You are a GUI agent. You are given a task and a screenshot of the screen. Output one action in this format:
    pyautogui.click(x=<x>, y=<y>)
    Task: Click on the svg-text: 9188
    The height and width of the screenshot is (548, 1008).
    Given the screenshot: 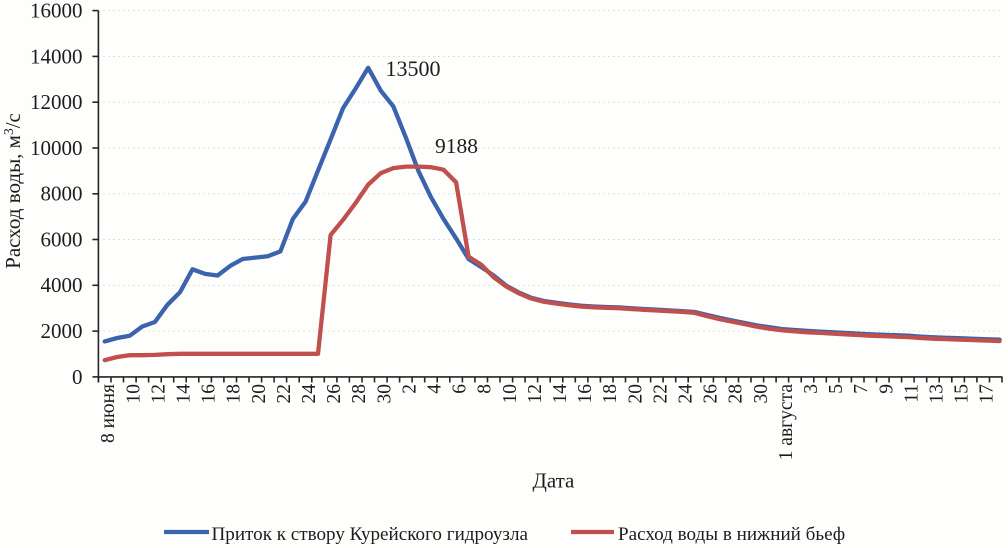 What is the action you would take?
    pyautogui.click(x=456, y=146)
    